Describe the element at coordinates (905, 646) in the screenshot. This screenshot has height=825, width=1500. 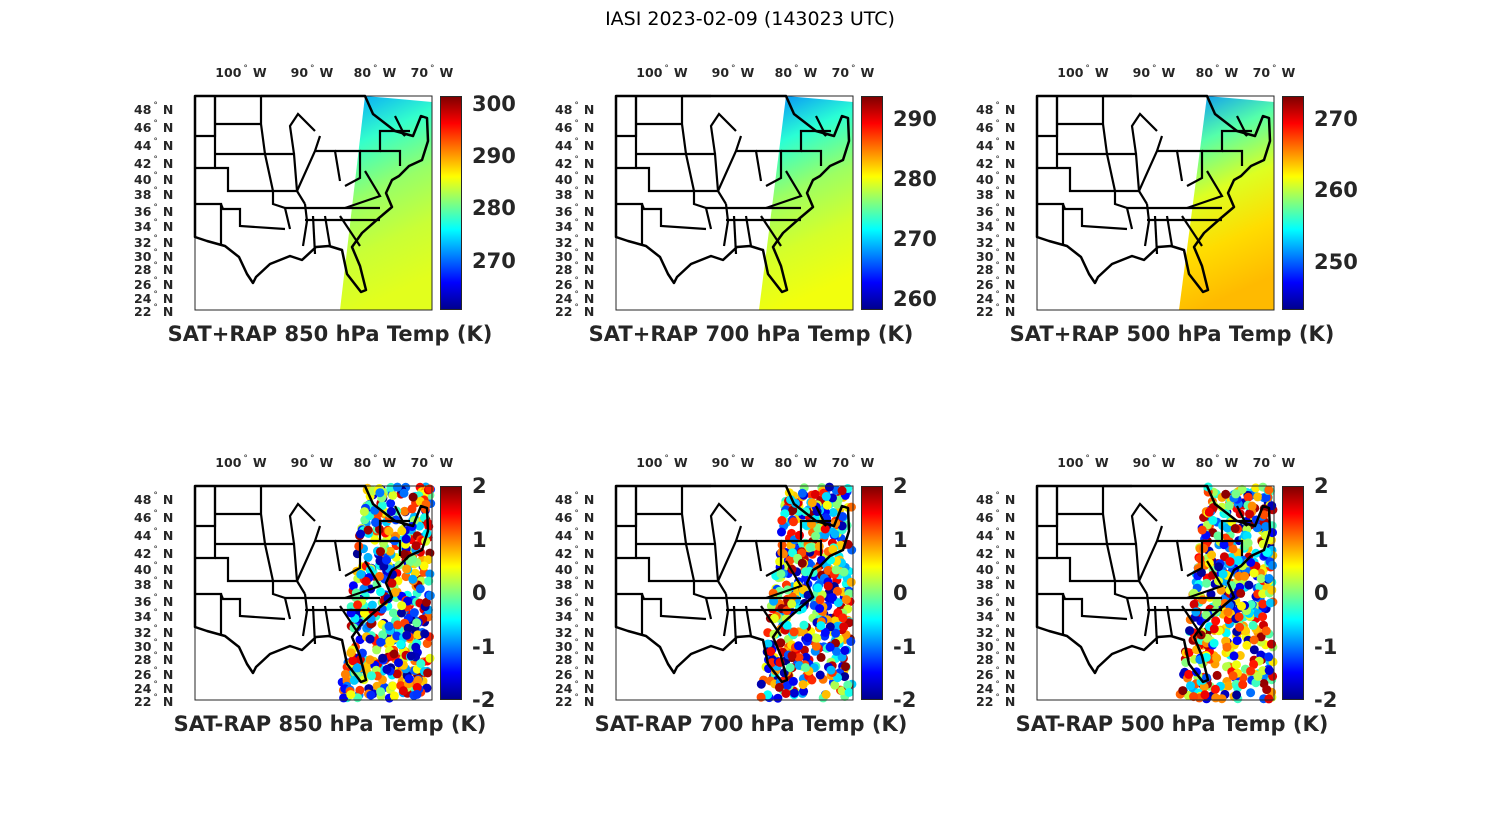
I see `colorbar-tick-label: -1` at that location.